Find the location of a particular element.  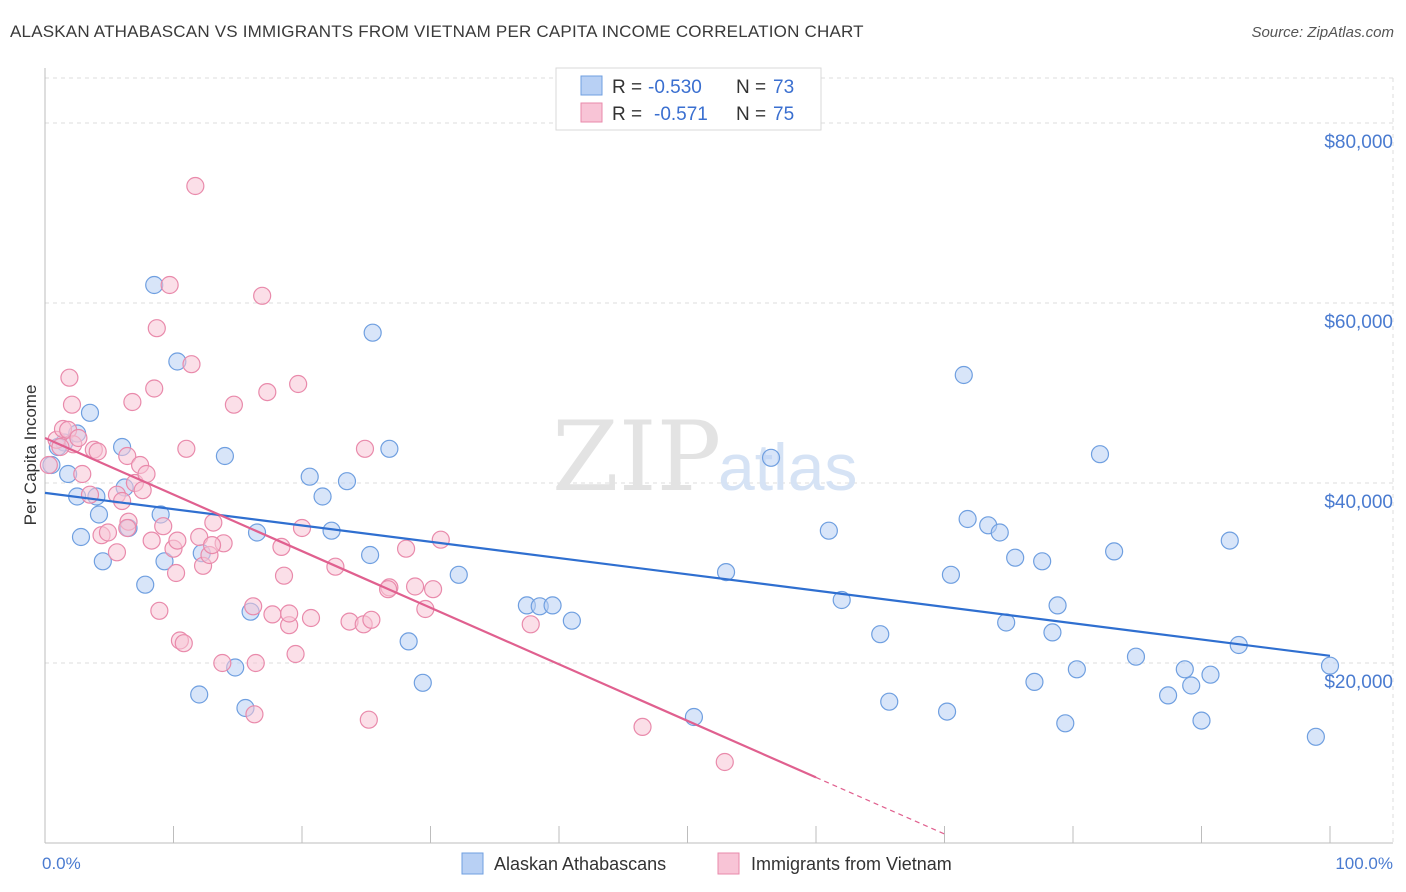

watermark: ZIP atlas is located at coordinates (704, 457).